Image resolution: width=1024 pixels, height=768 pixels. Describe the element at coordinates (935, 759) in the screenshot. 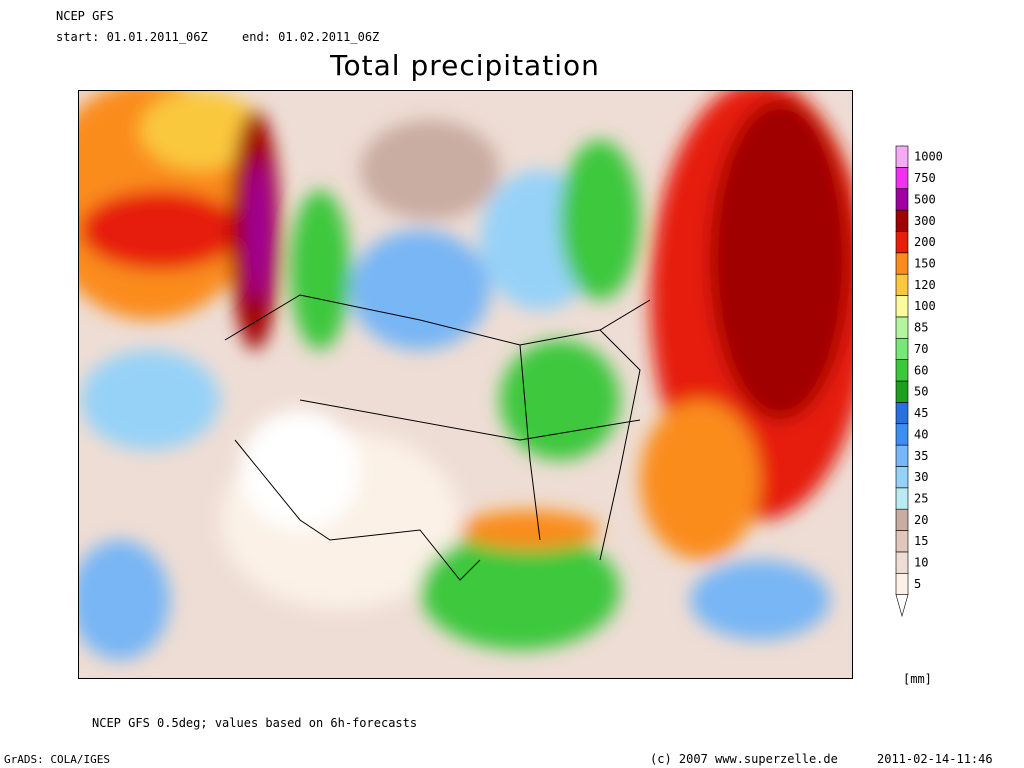

I see `timestamp: 2011-02-14-11:46` at that location.